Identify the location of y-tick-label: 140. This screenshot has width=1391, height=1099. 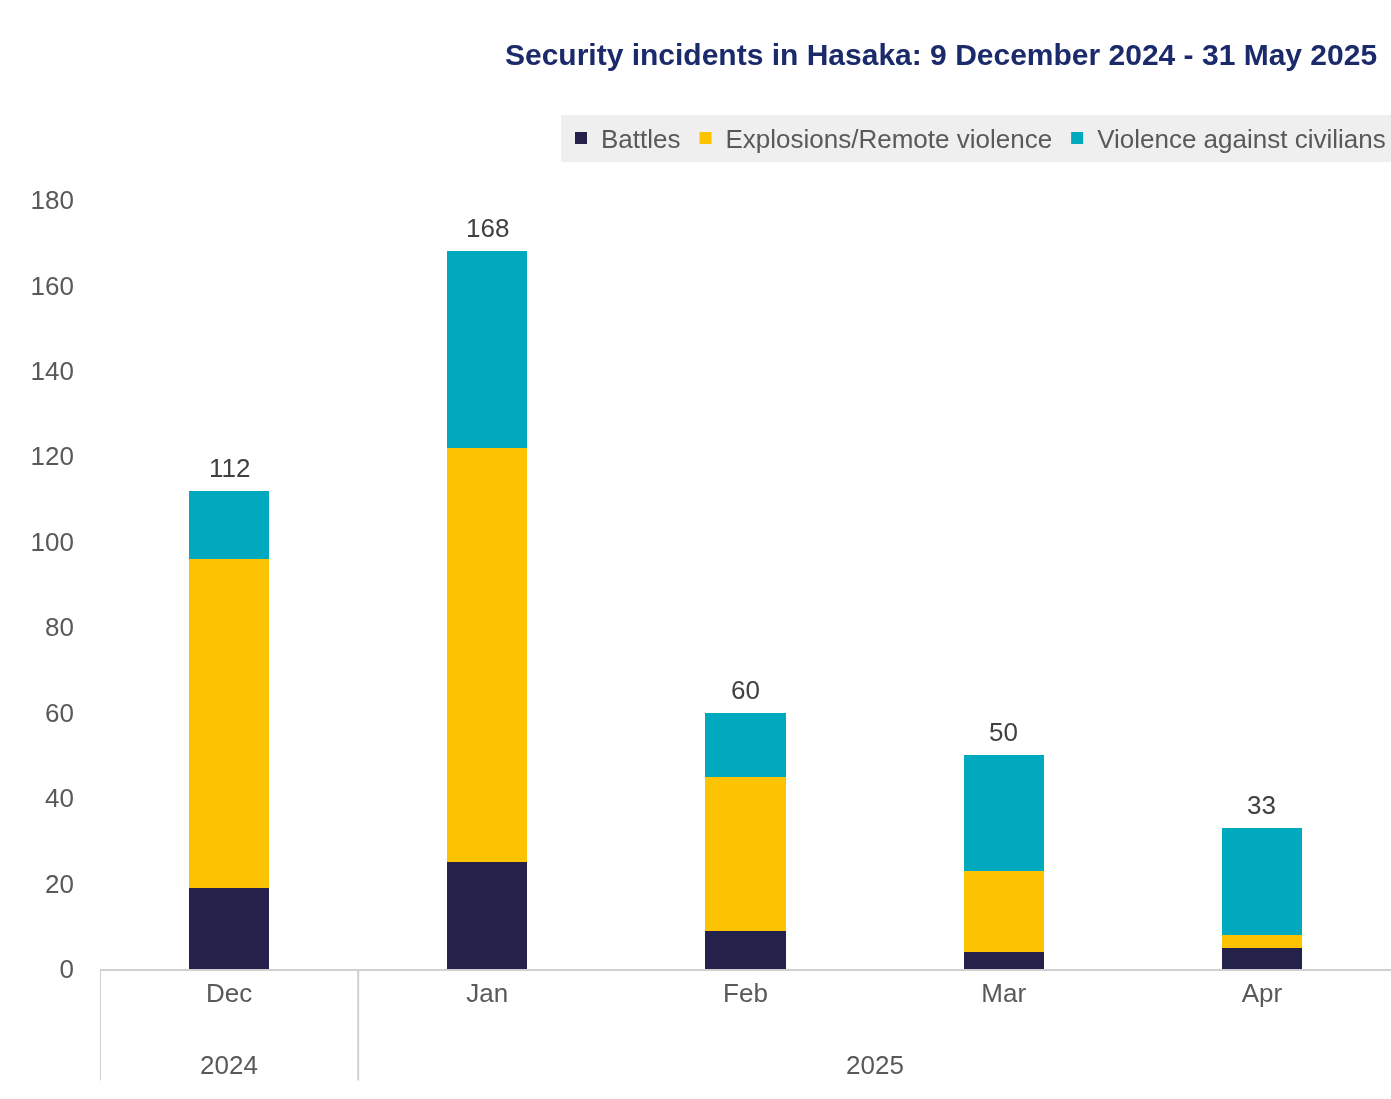
(52, 370).